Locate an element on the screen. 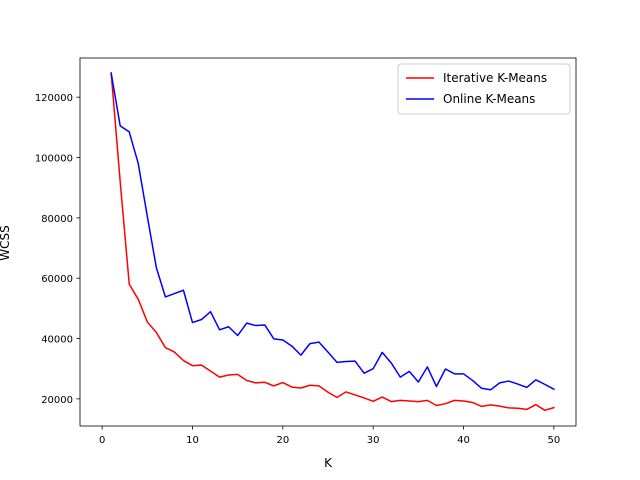  x-axis-label: K is located at coordinates (328, 463).